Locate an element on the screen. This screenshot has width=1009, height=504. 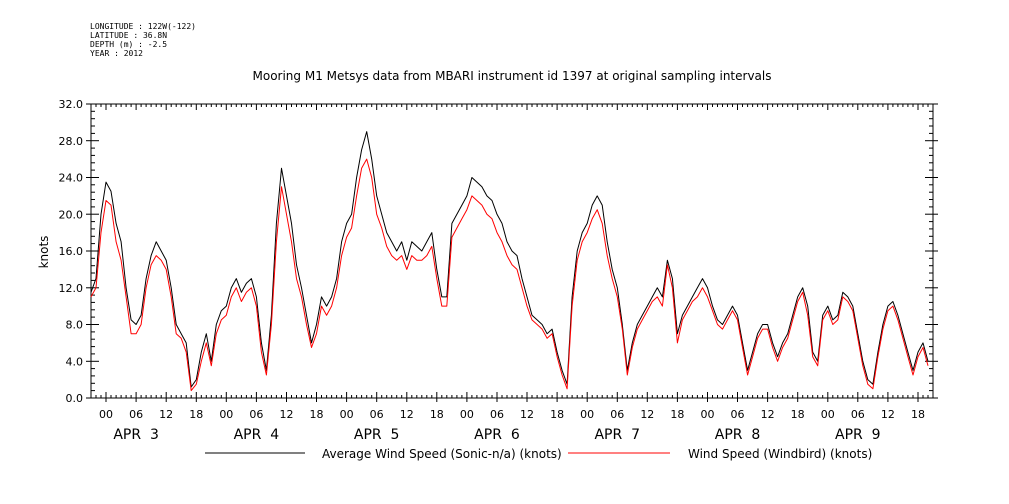
y-tick-label: 28.0 is located at coordinates (71, 141).